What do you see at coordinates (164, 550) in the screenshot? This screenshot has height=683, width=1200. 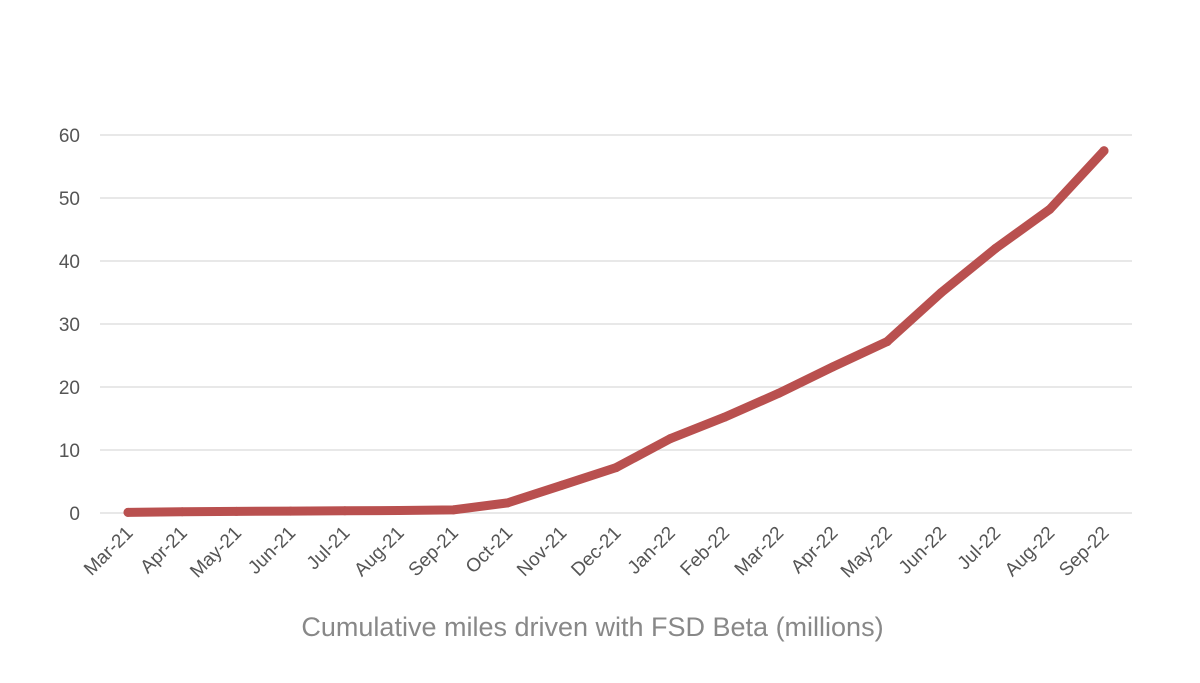 I see `x-tick-label: Apr-21` at bounding box center [164, 550].